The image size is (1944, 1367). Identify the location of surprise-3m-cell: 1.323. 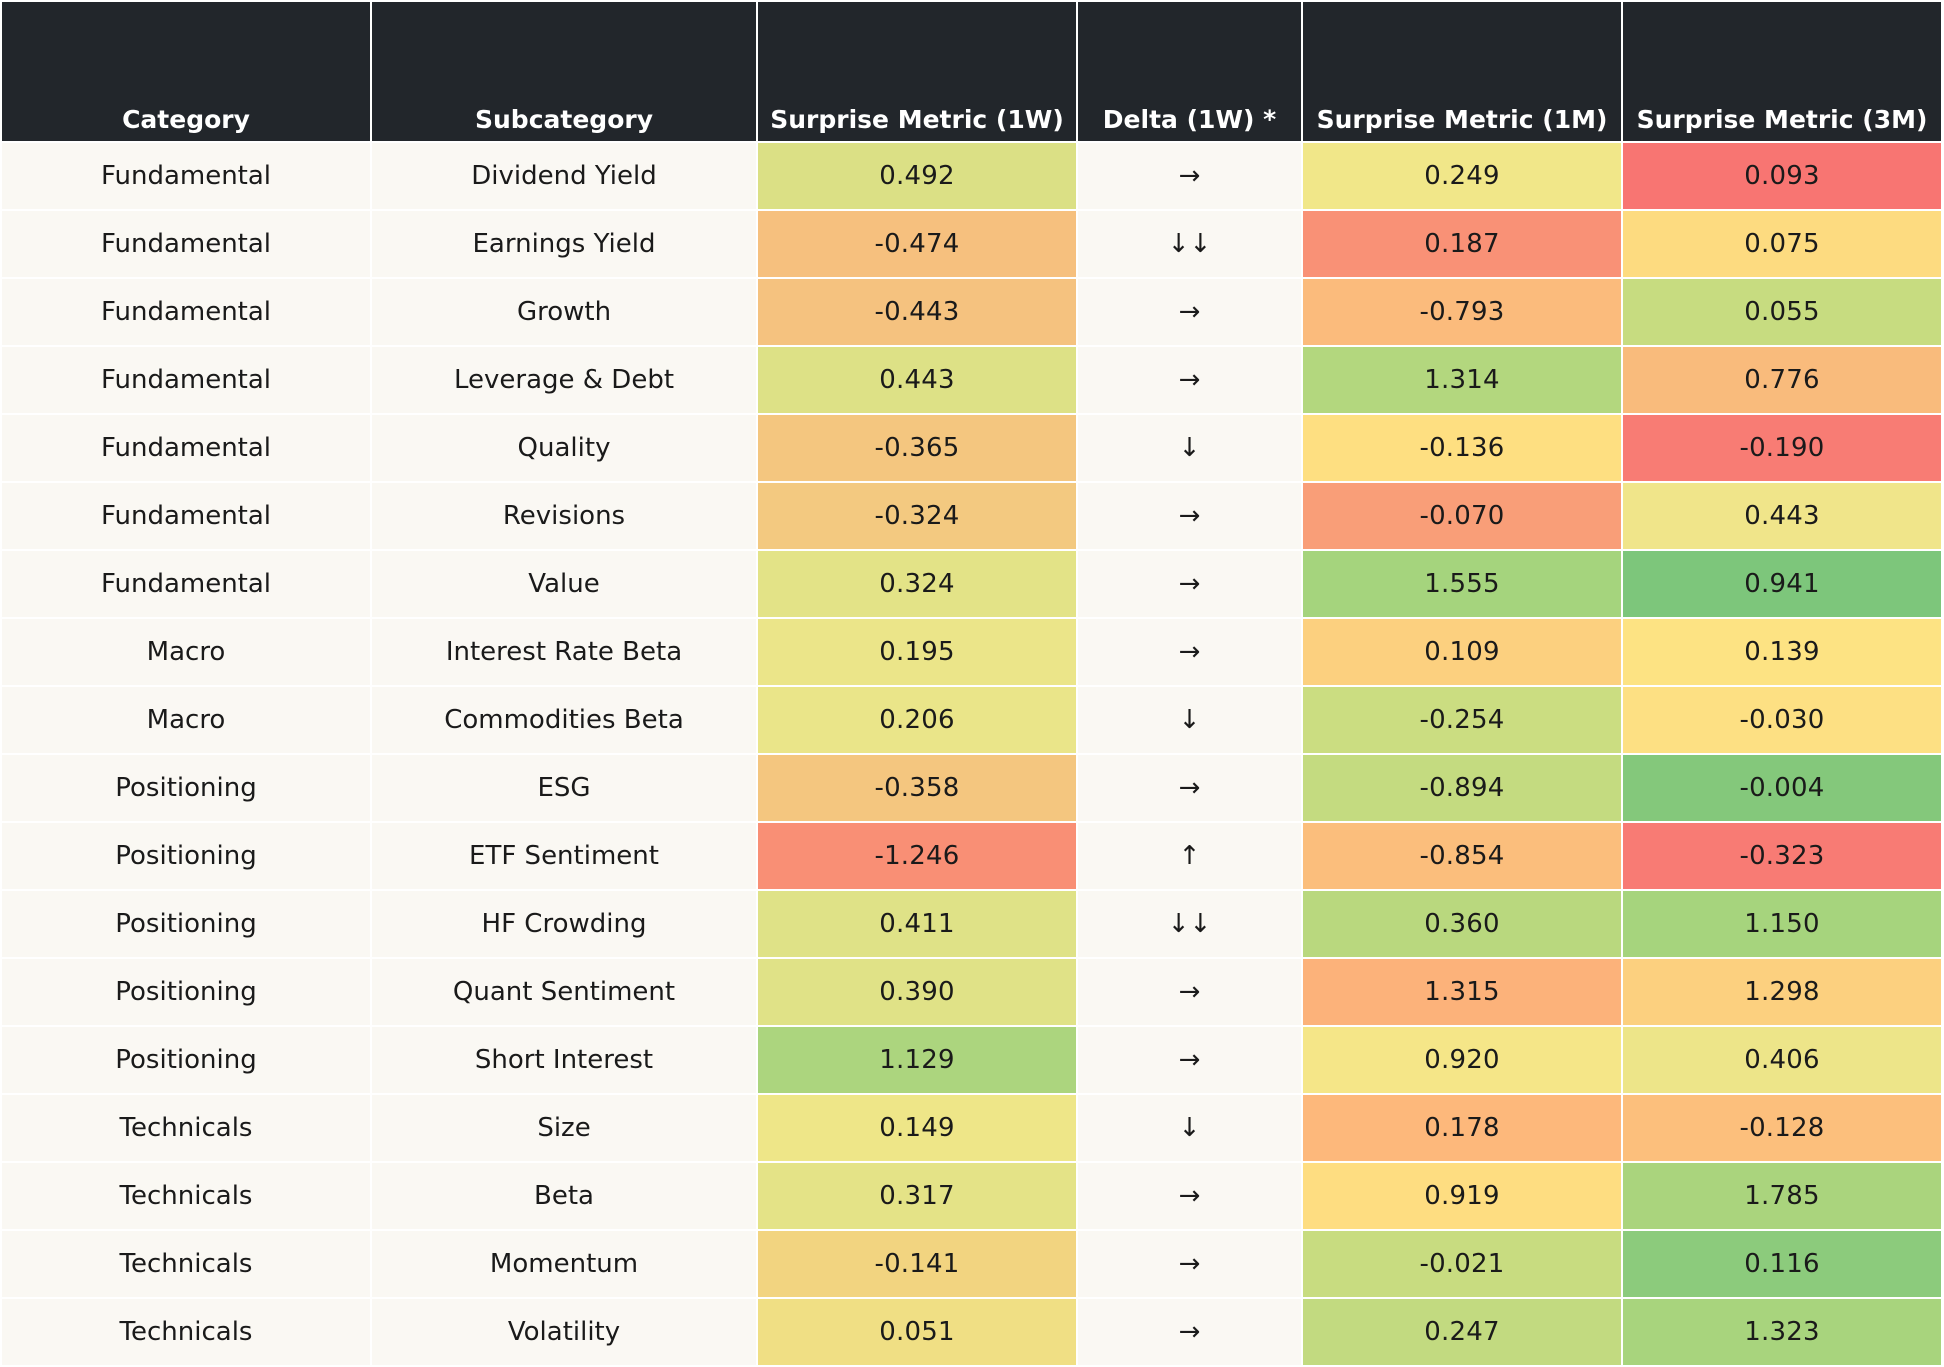
(1782, 1332).